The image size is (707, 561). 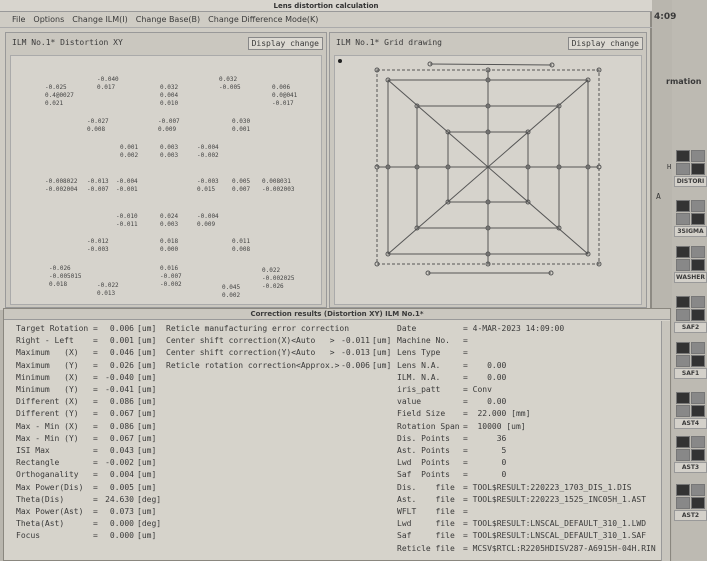 I want to click on panel-title: ILM No.1* Grid drawing, so click(x=389, y=42).